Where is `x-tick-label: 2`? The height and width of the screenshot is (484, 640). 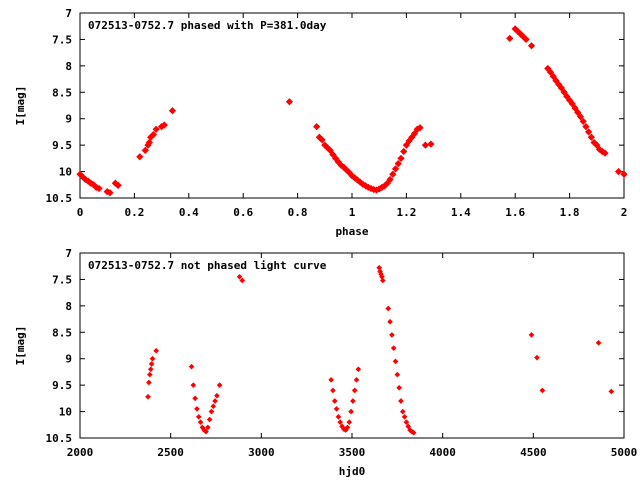
x-tick-label: 2 is located at coordinates (624, 212).